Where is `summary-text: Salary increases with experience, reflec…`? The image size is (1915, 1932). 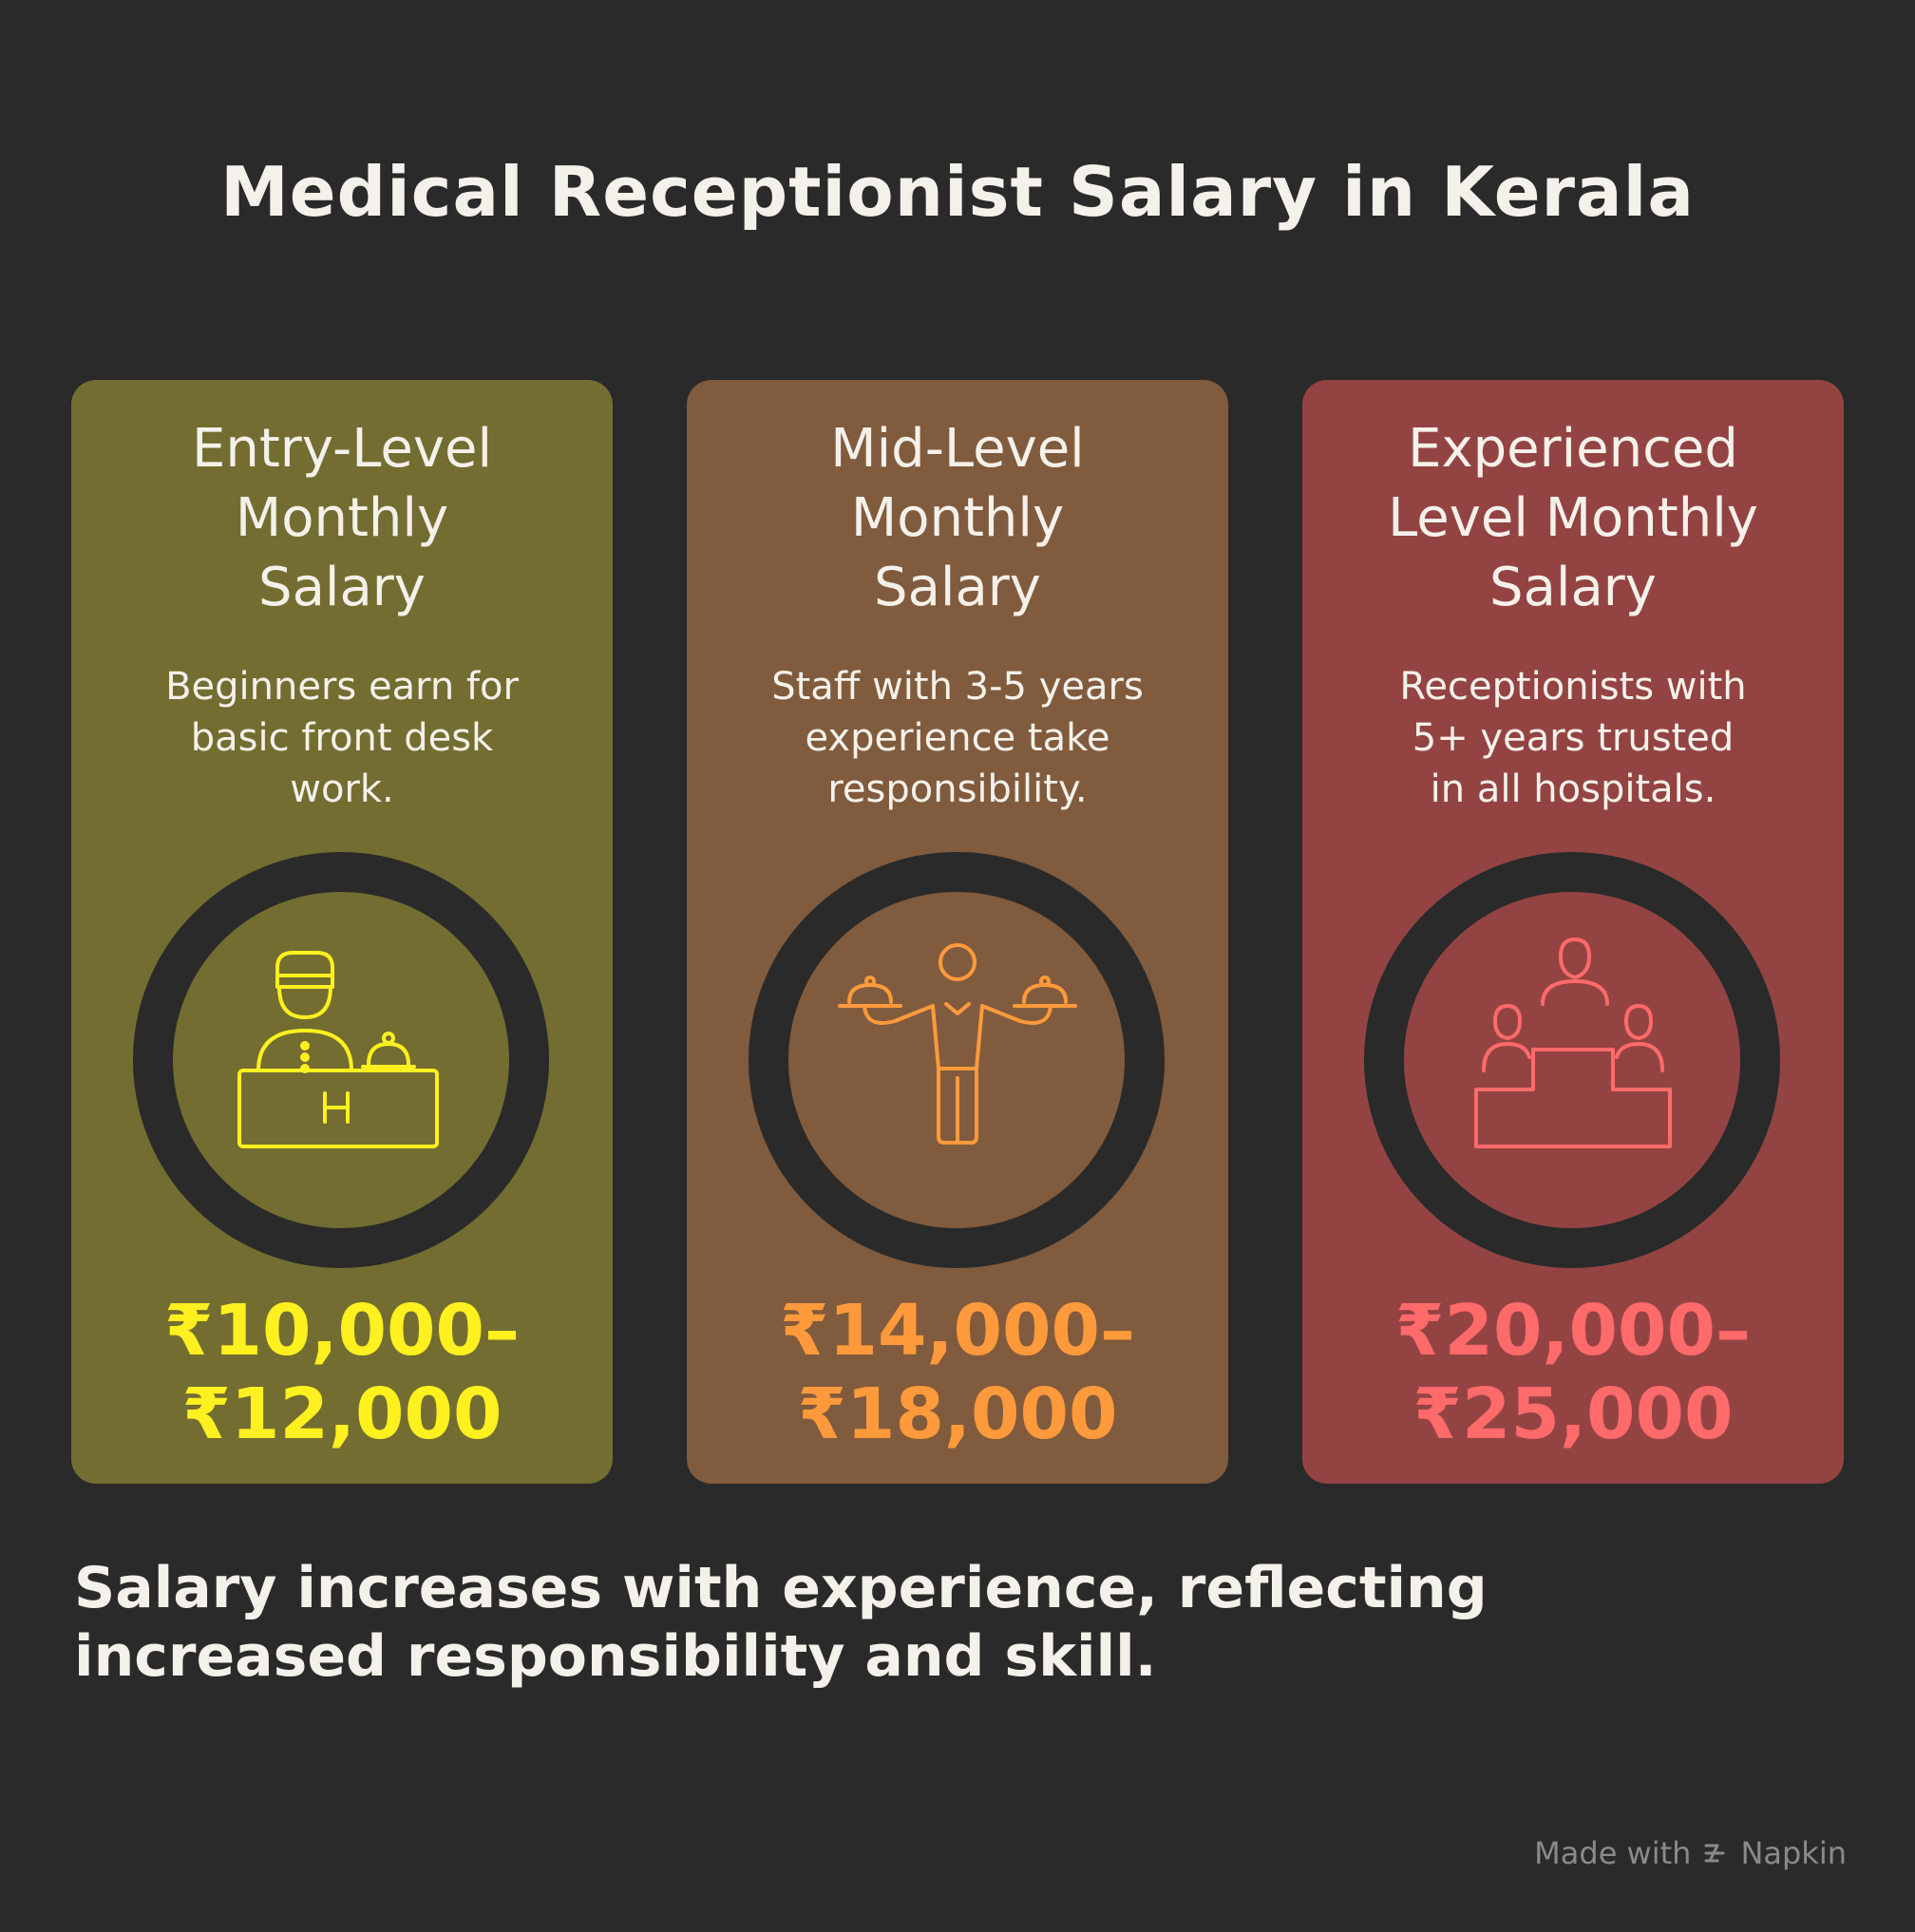 summary-text: Salary increases with experience, reflec… is located at coordinates (781, 1622).